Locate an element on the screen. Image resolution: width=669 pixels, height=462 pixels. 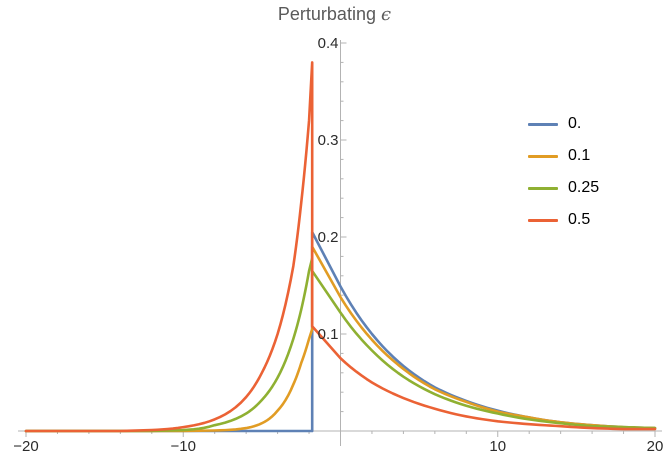
legend-item: 0.5 is located at coordinates (563, 220).